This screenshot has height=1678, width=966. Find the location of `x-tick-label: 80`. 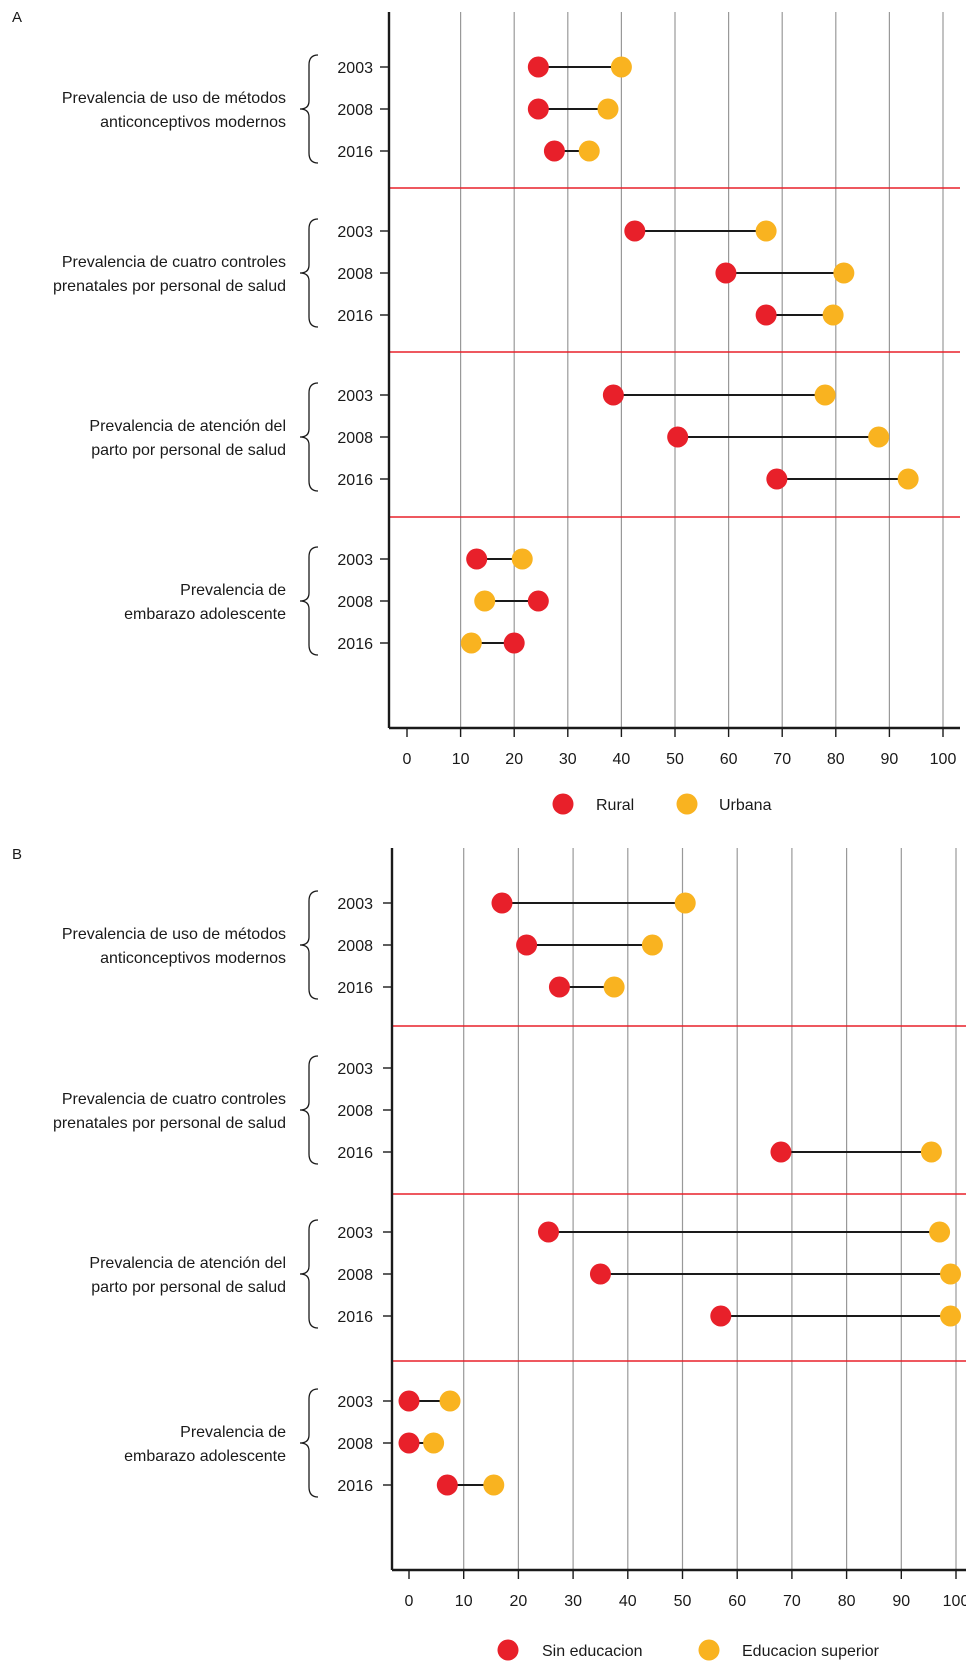

x-tick-label: 80 is located at coordinates (847, 1601).